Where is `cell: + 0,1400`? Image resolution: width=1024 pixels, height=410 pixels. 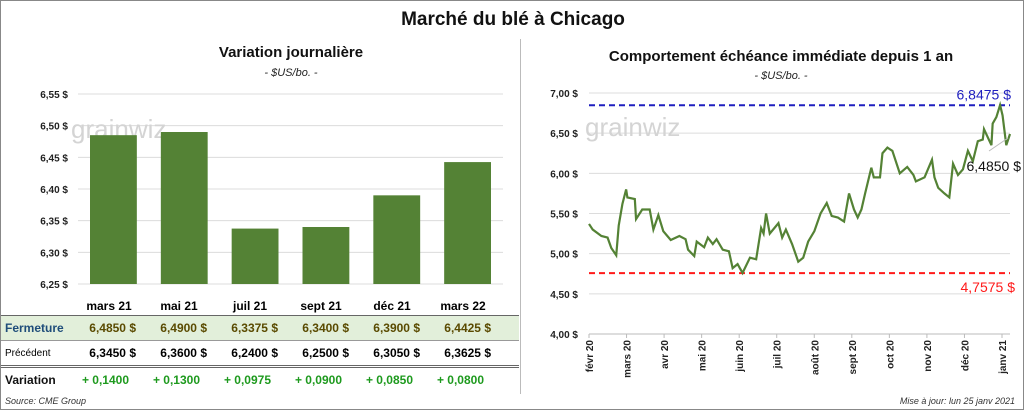
cell: + 0,1400 is located at coordinates (105, 380).